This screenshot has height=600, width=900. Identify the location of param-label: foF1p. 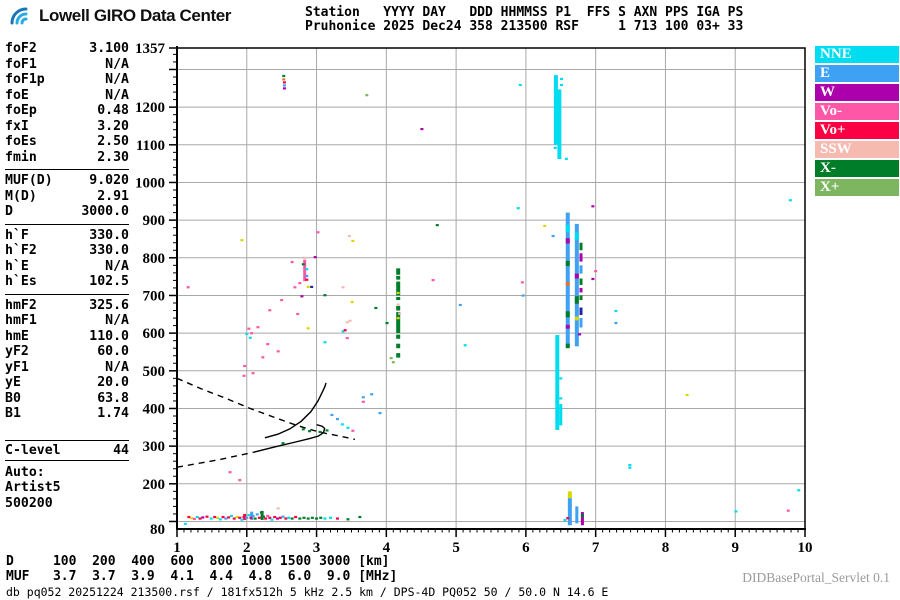
(25, 79).